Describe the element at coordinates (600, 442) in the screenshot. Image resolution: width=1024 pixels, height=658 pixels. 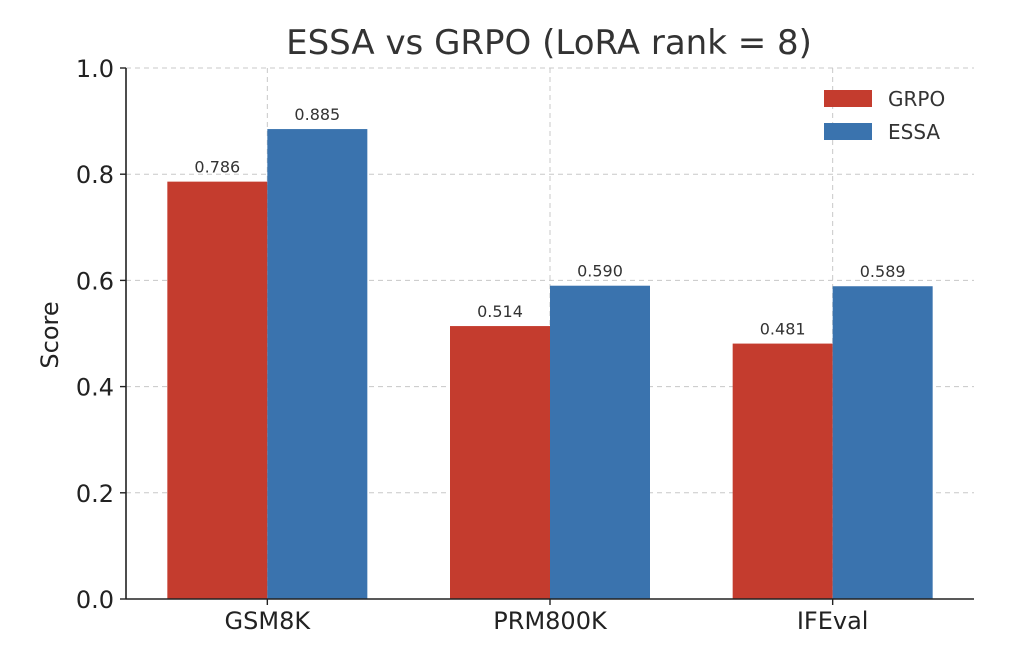
I see `bar-essa-prm800k` at that location.